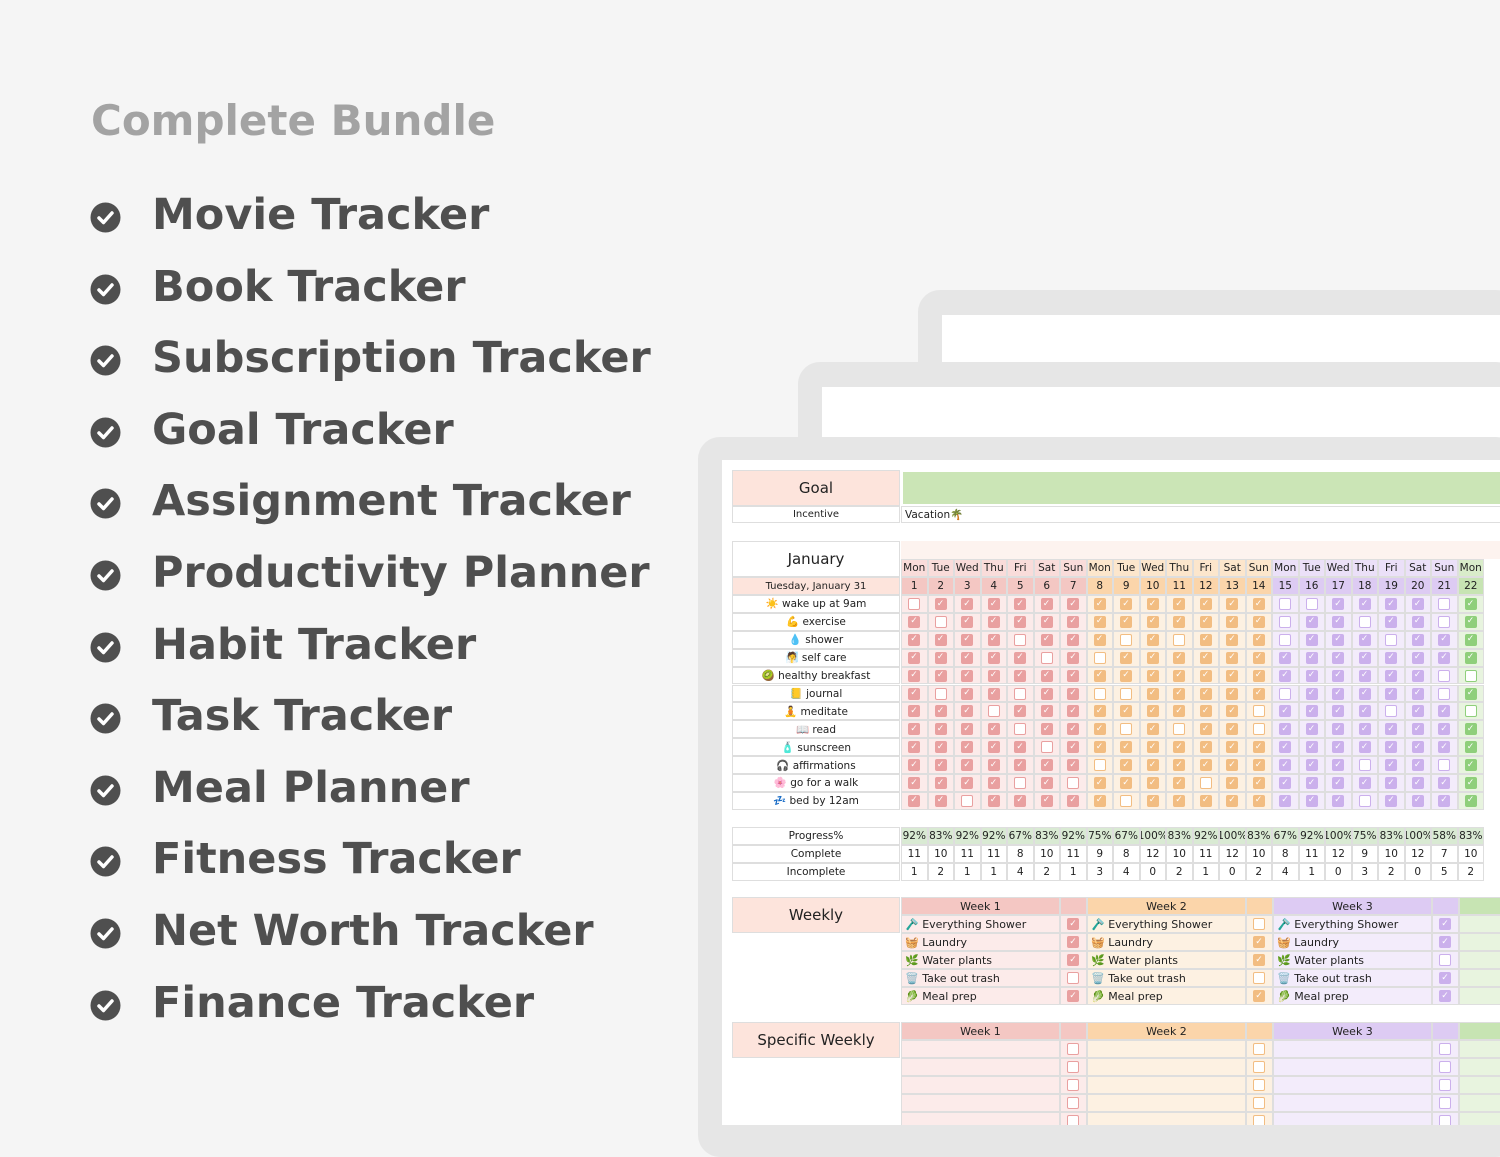 This screenshot has height=1157, width=1500. What do you see at coordinates (373, 931) in the screenshot?
I see `bundle-item: Net Worth Tracker` at bounding box center [373, 931].